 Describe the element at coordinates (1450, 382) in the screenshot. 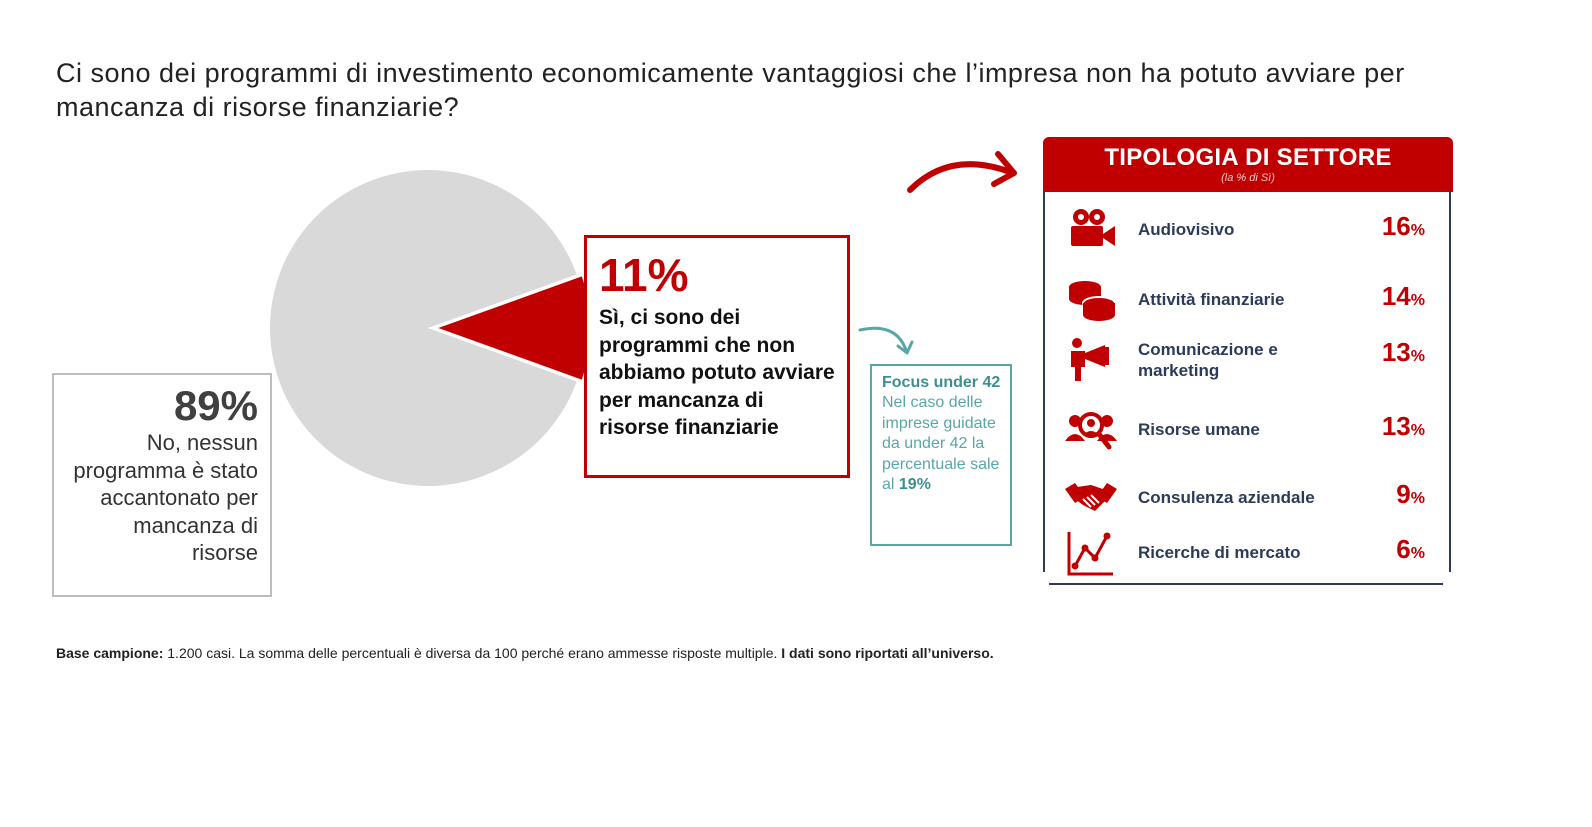

I see `sector-right-border` at that location.